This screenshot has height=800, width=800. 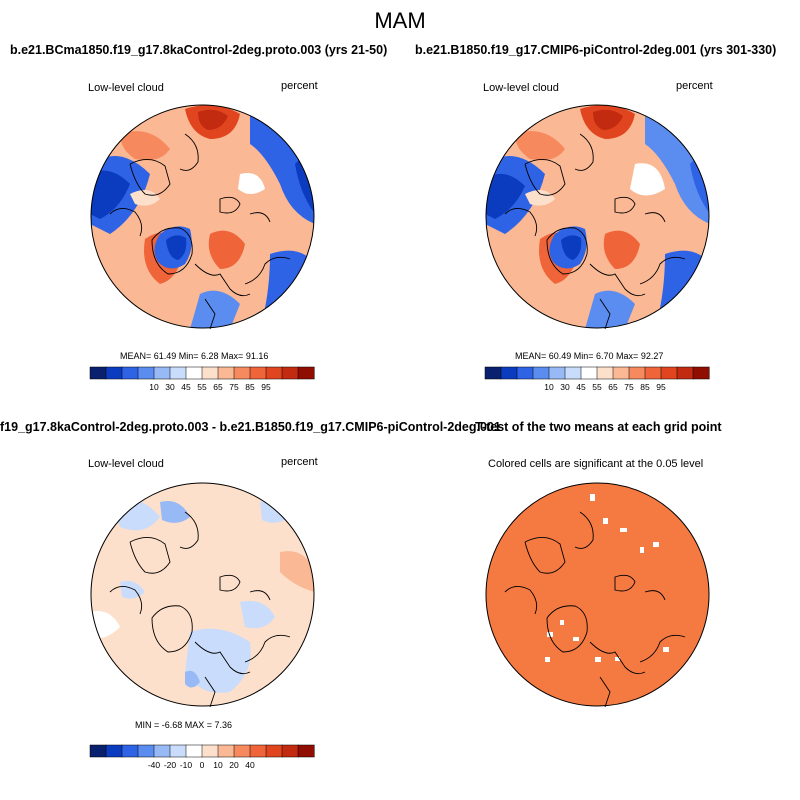 What do you see at coordinates (299, 86) in the screenshot?
I see `units-label-top-left: percent` at bounding box center [299, 86].